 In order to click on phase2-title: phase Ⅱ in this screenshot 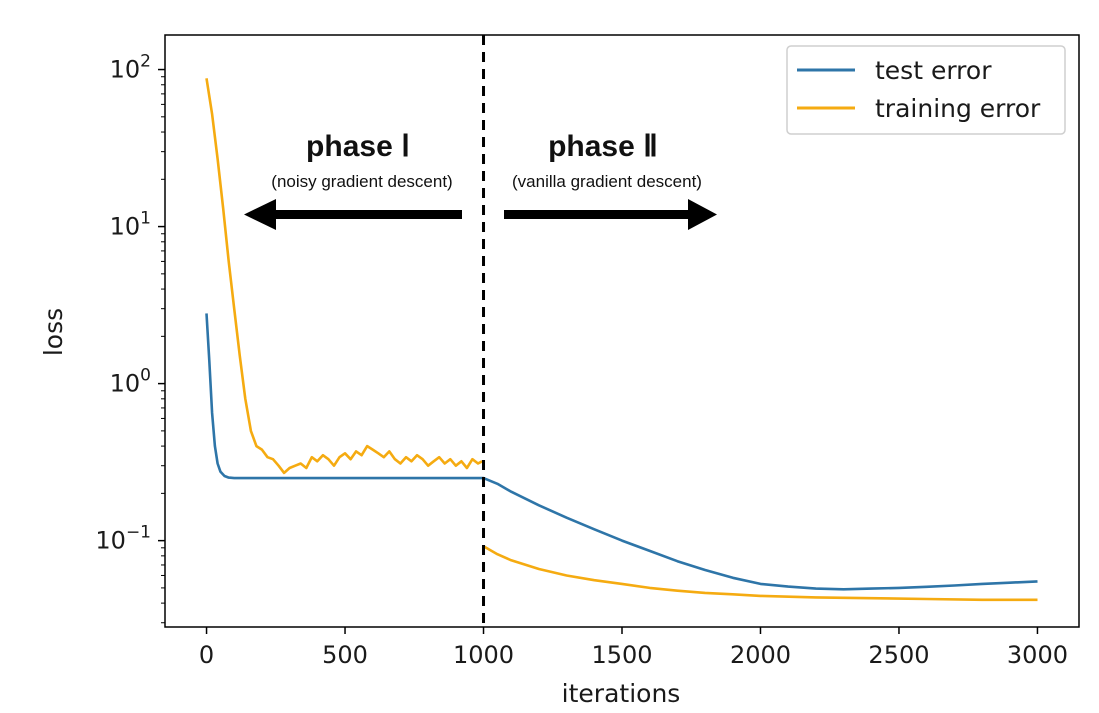, I will do `click(603, 146)`.